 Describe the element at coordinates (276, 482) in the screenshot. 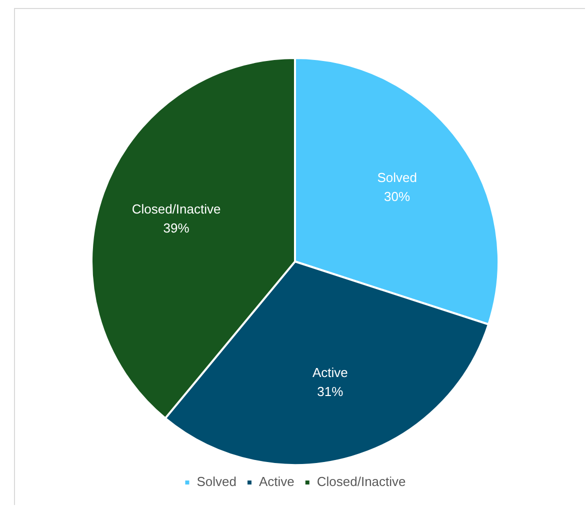

I see `legend-label: Active` at that location.